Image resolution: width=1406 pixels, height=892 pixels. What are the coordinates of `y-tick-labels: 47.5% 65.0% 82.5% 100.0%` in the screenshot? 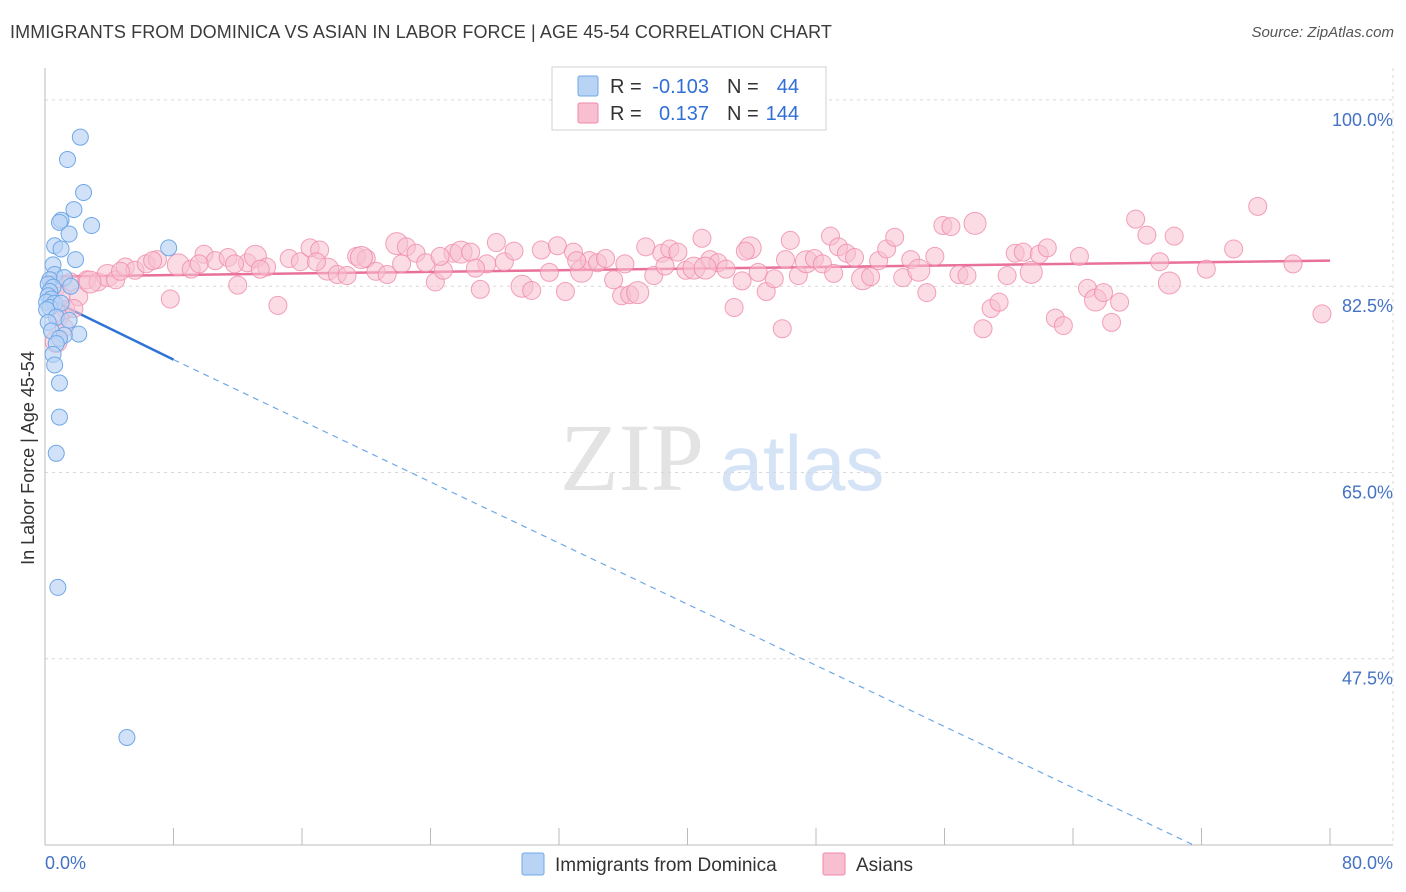 It's located at (1362, 399).